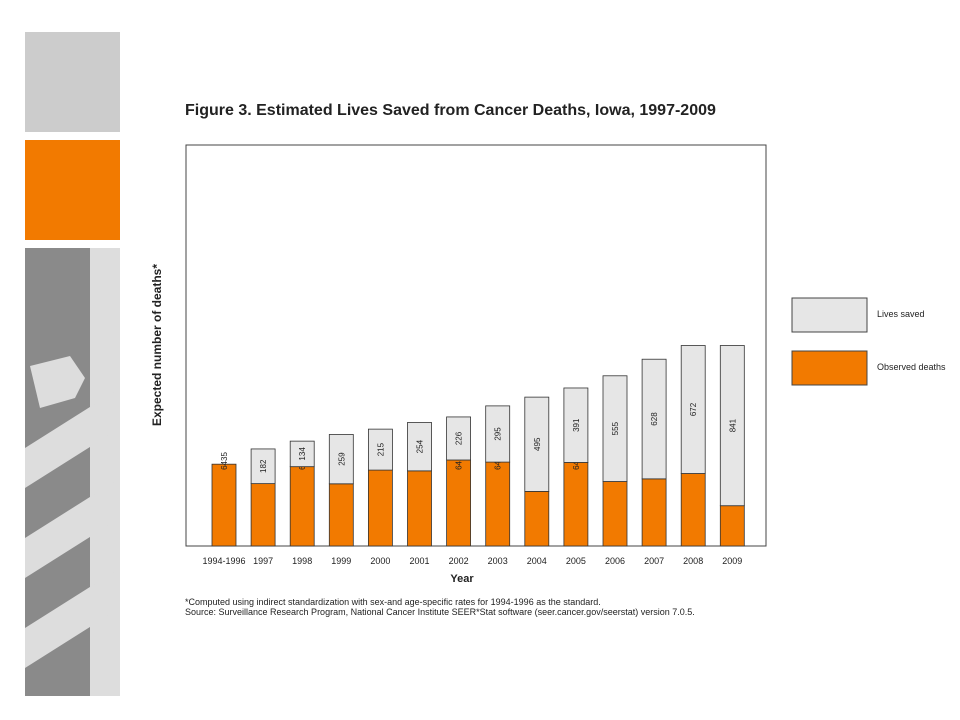 The image size is (960, 720). Describe the element at coordinates (263, 515) in the screenshot. I see `bar-observed-1997` at that location.